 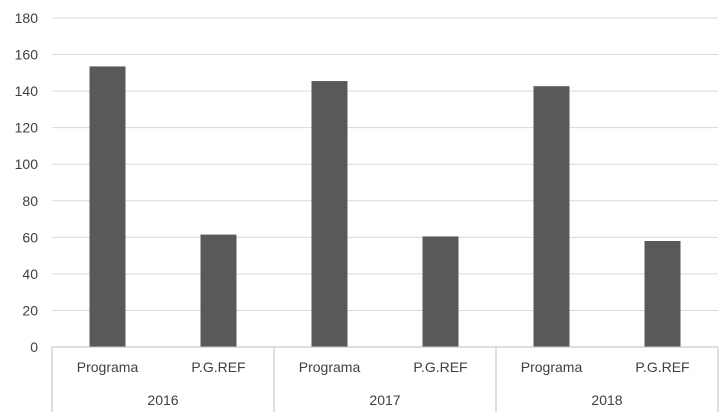 I want to click on y-tick-label: 120, so click(x=27, y=128).